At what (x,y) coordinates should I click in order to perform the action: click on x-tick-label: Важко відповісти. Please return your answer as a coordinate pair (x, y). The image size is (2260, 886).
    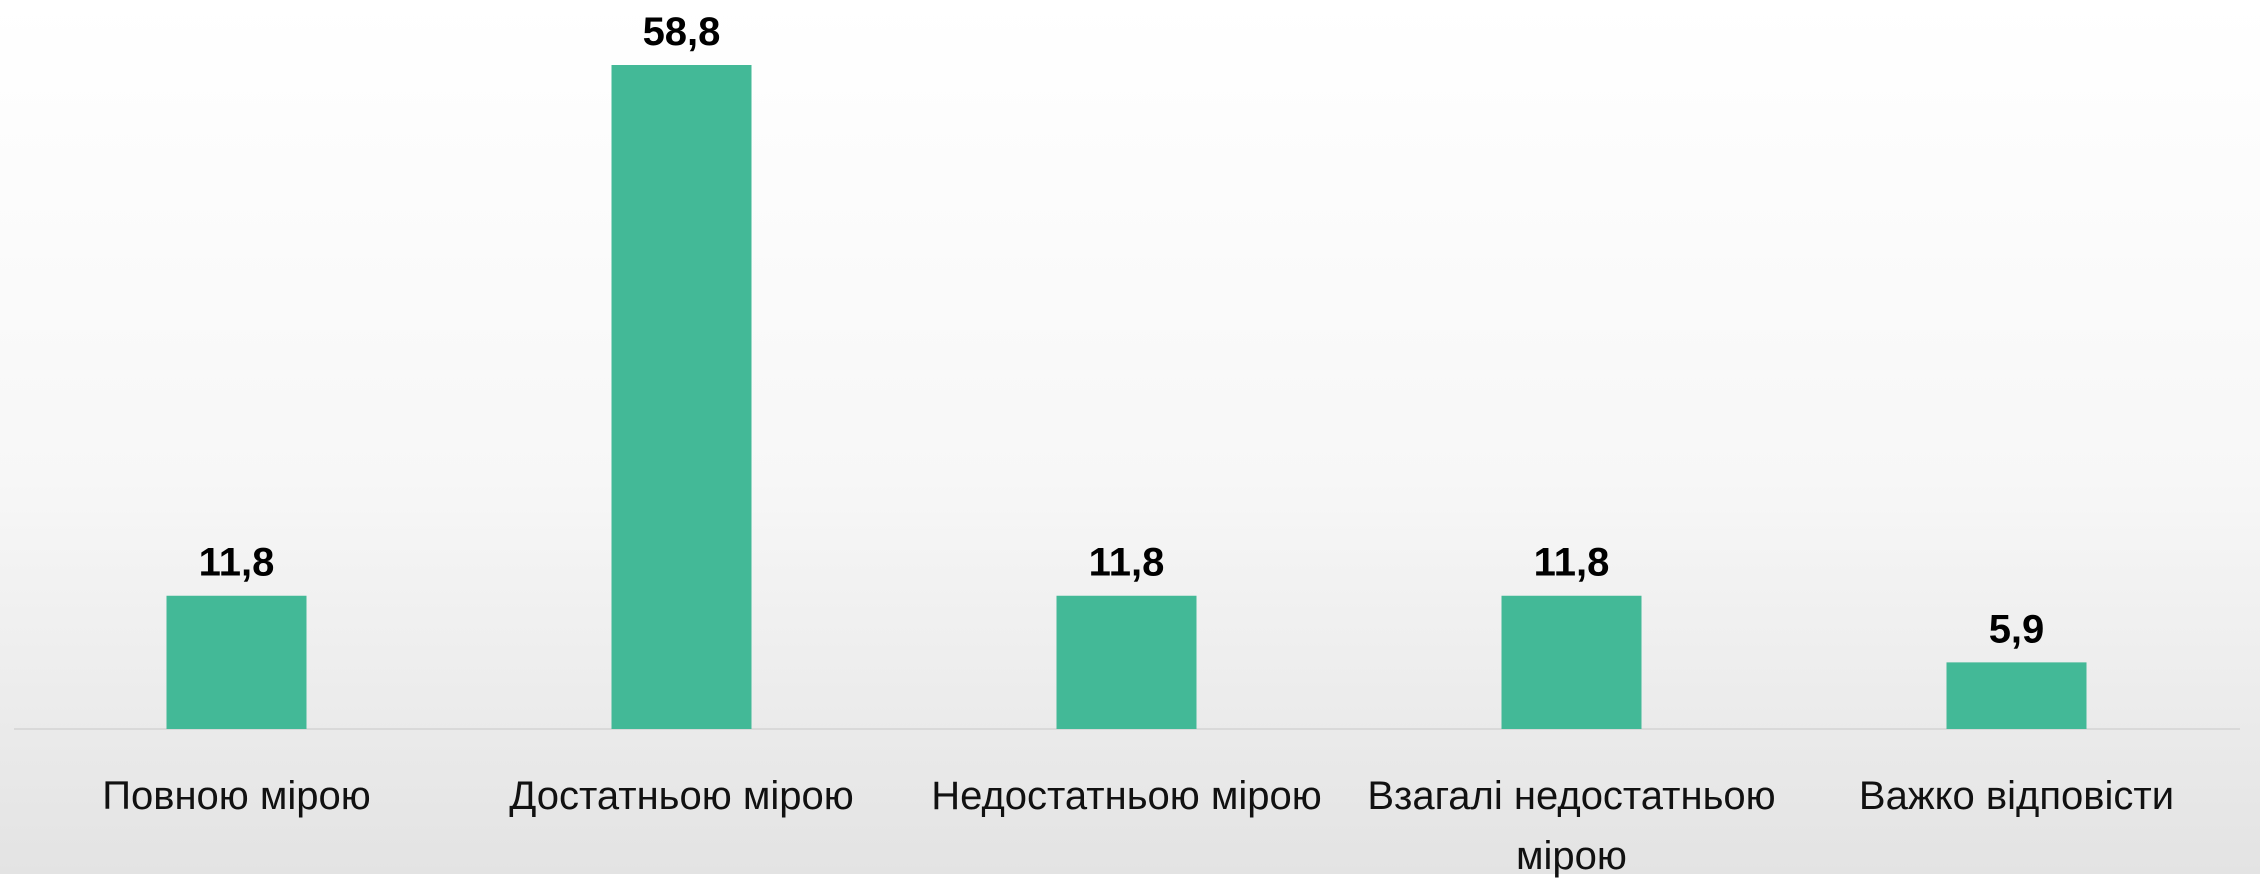
    Looking at the image, I should click on (2016, 796).